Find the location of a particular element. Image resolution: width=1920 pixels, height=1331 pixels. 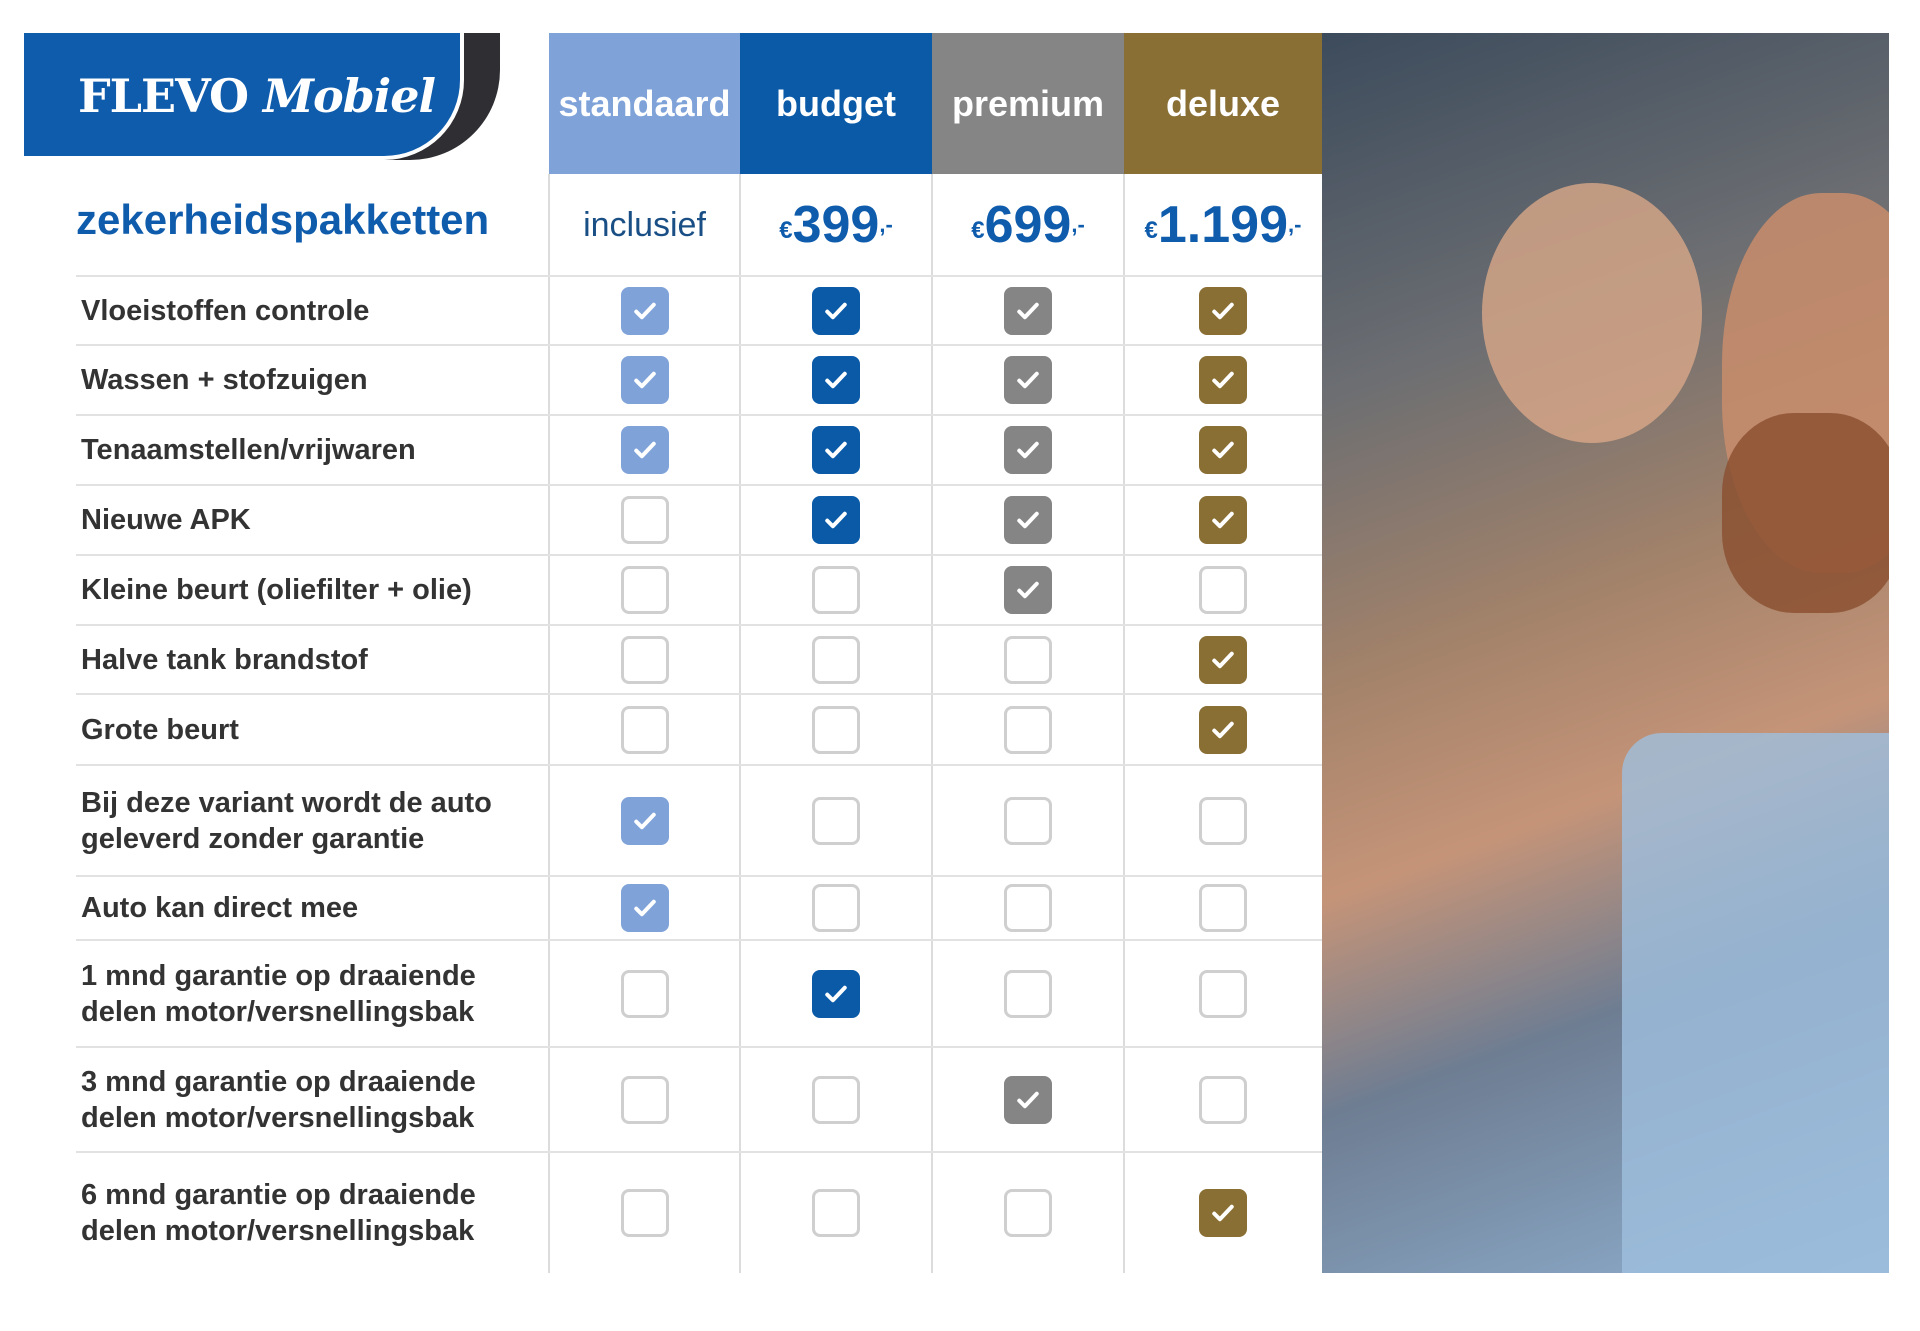

package-header-deluxe: deluxe is located at coordinates (1223, 103).